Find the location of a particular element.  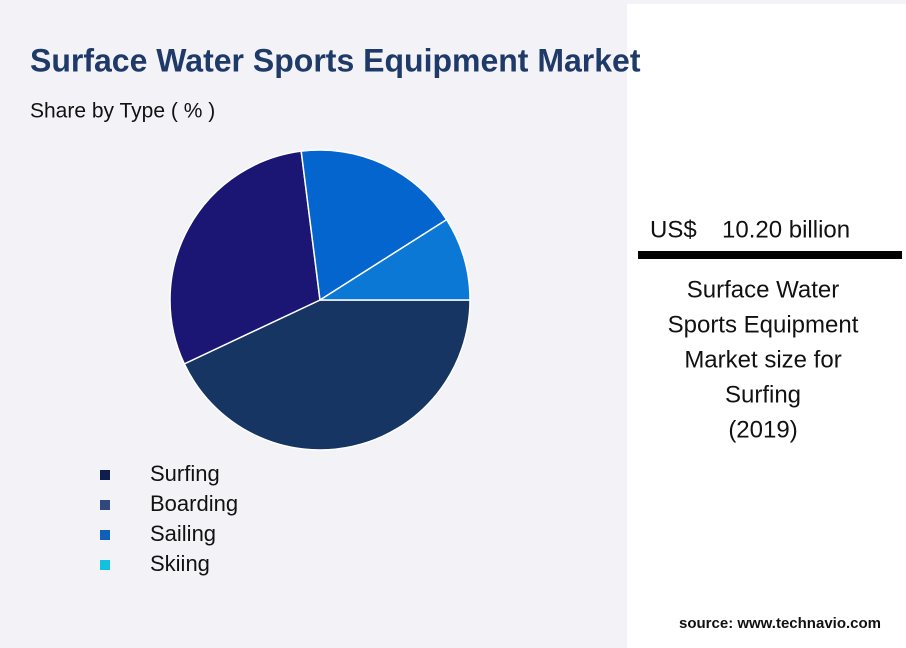

legend-label: Surfing is located at coordinates (185, 473).